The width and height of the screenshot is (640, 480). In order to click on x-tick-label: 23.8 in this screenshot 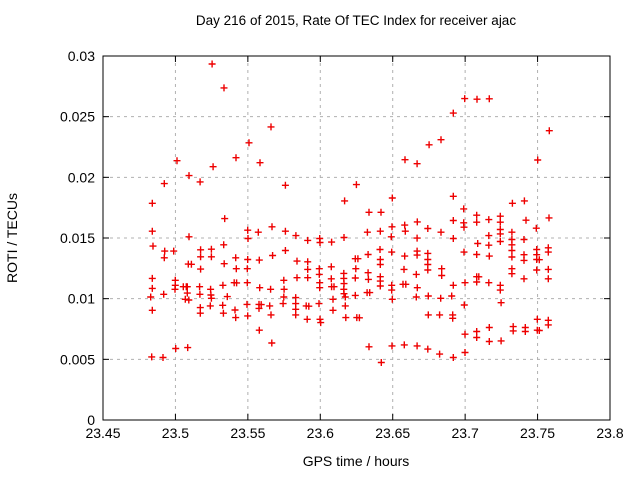, I will do `click(609, 433)`.